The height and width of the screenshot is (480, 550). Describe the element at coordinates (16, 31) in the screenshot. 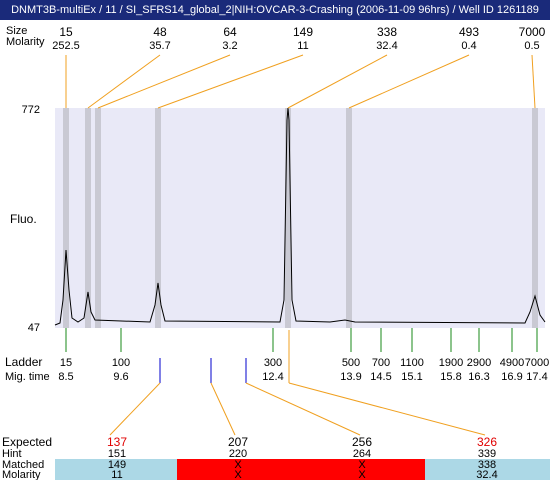

I see `size-label: Size` at that location.